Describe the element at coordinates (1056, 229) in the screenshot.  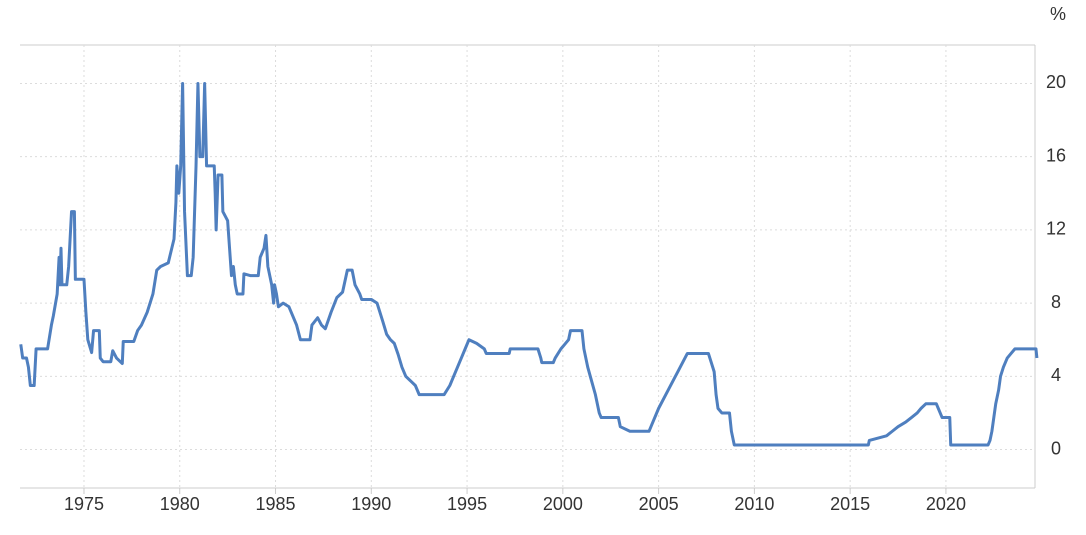
I see `y-tick-label: 12` at that location.